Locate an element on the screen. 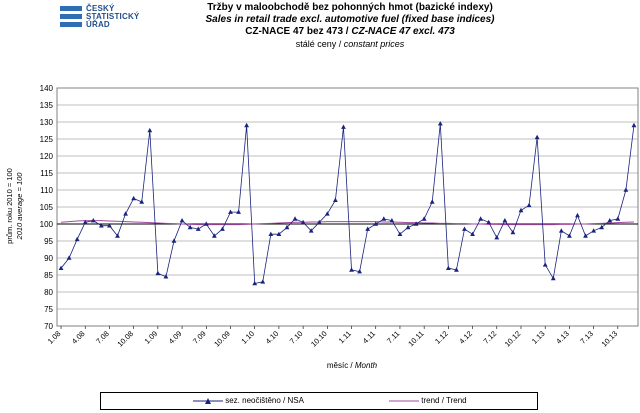 This screenshot has width=640, height=413. y-tick-label: 80 is located at coordinates (48, 292).